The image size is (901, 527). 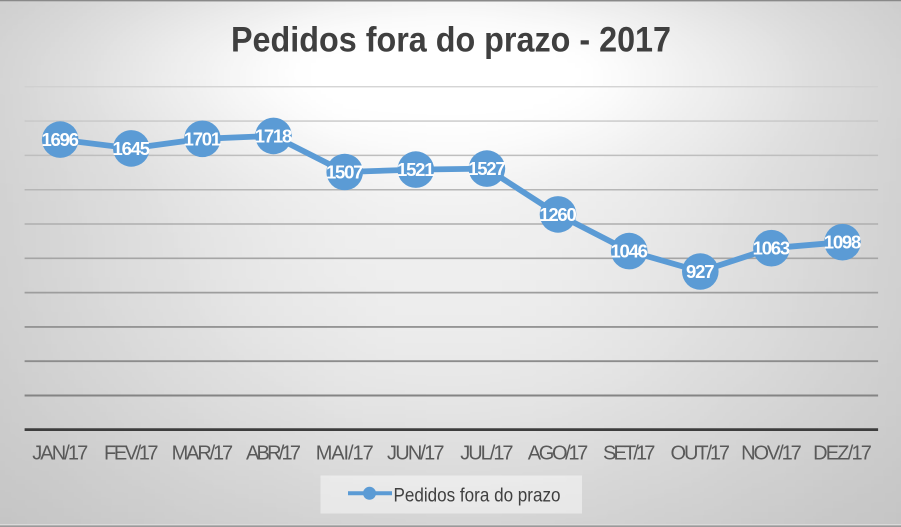 I want to click on svg-text: JUN/17, so click(x=416, y=453).